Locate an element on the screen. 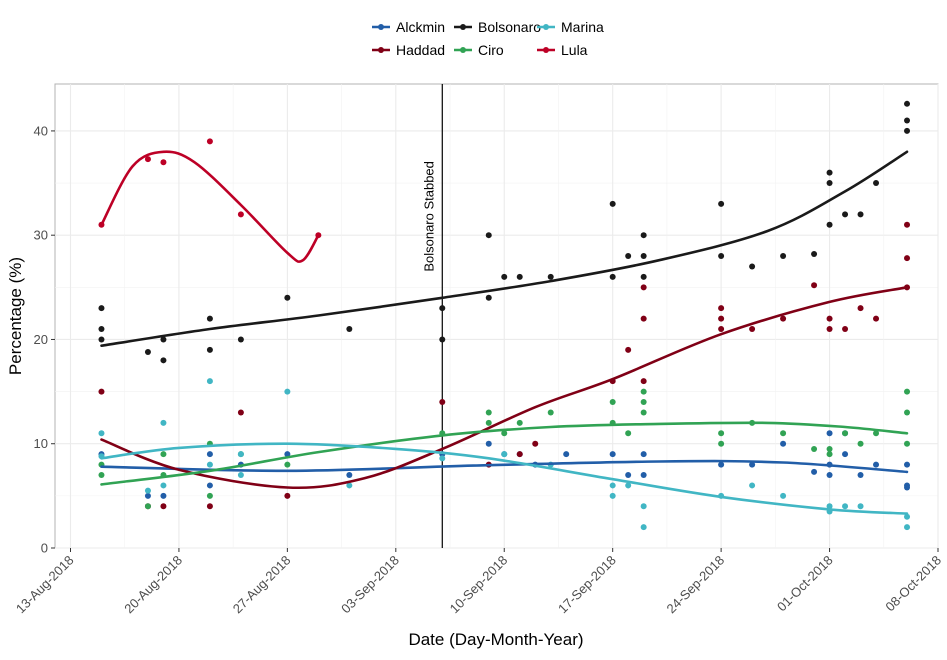  x-tick-label: 27-Aug-2018 is located at coordinates (262, 585).